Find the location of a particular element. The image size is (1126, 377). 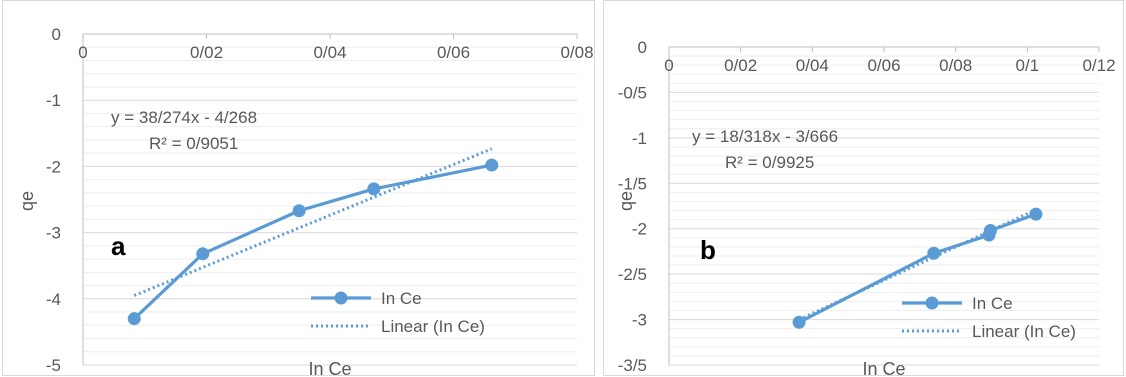

x-tick-label: 0/12 is located at coordinates (1098, 65).